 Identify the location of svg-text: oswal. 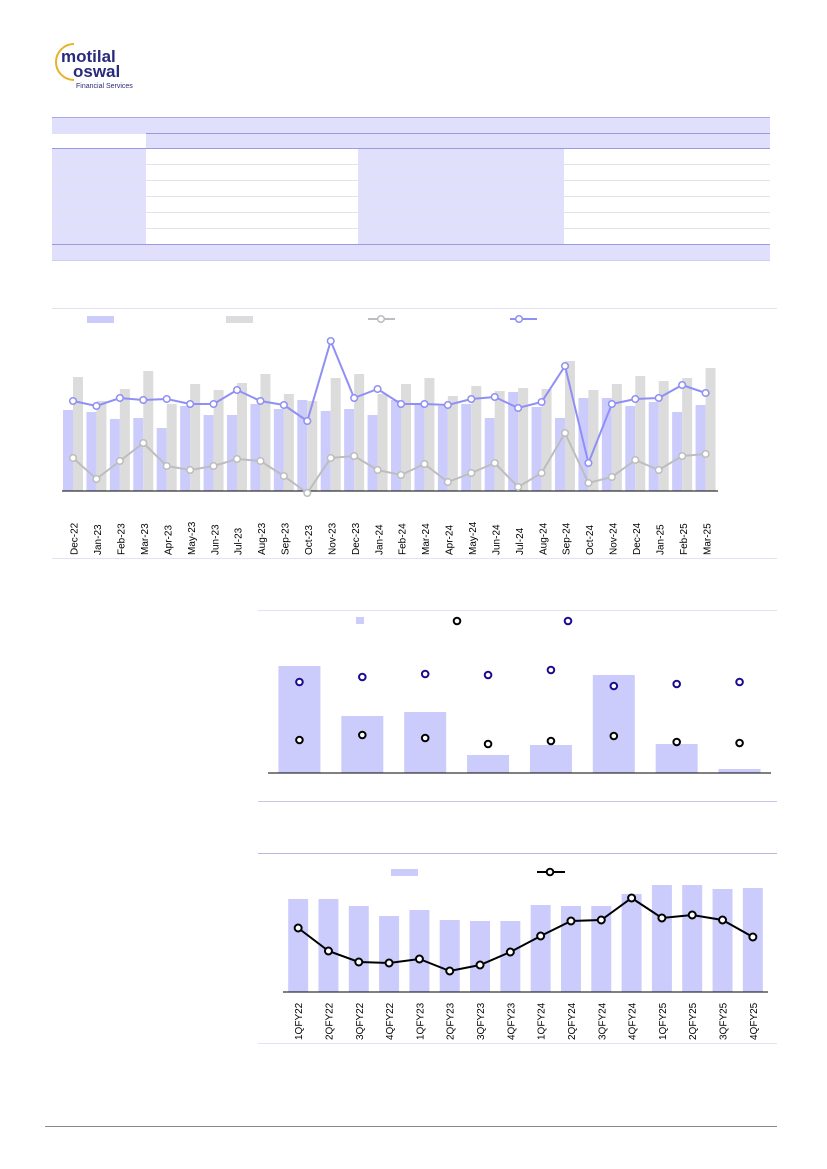
(96, 71).